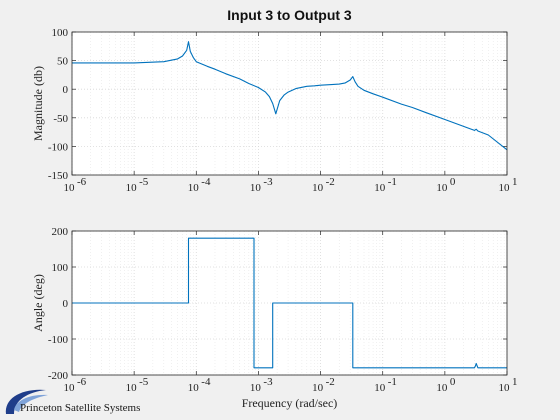 The image size is (560, 420). I want to click on logo-swoosh-icon, so click(26, 401).